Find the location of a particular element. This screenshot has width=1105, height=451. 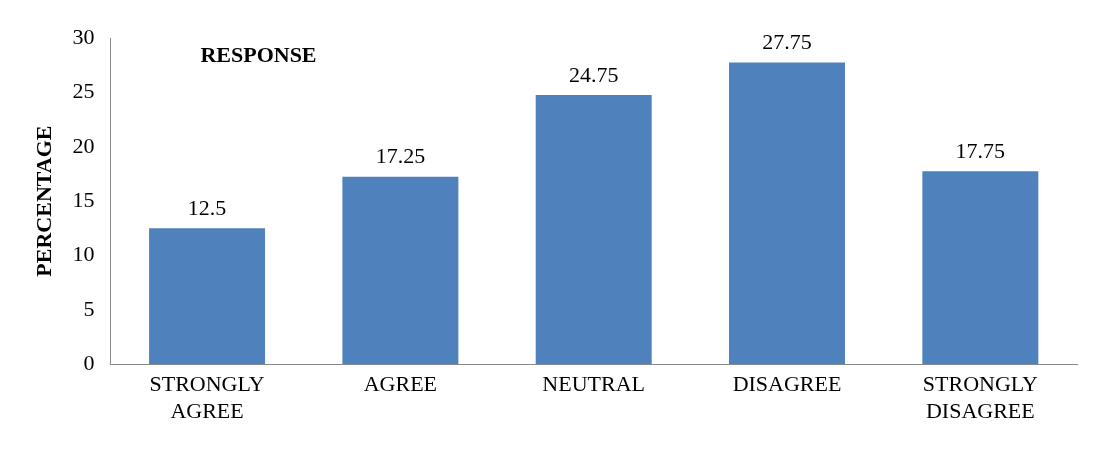

x-tick-label: DISAGREE is located at coordinates (787, 384).